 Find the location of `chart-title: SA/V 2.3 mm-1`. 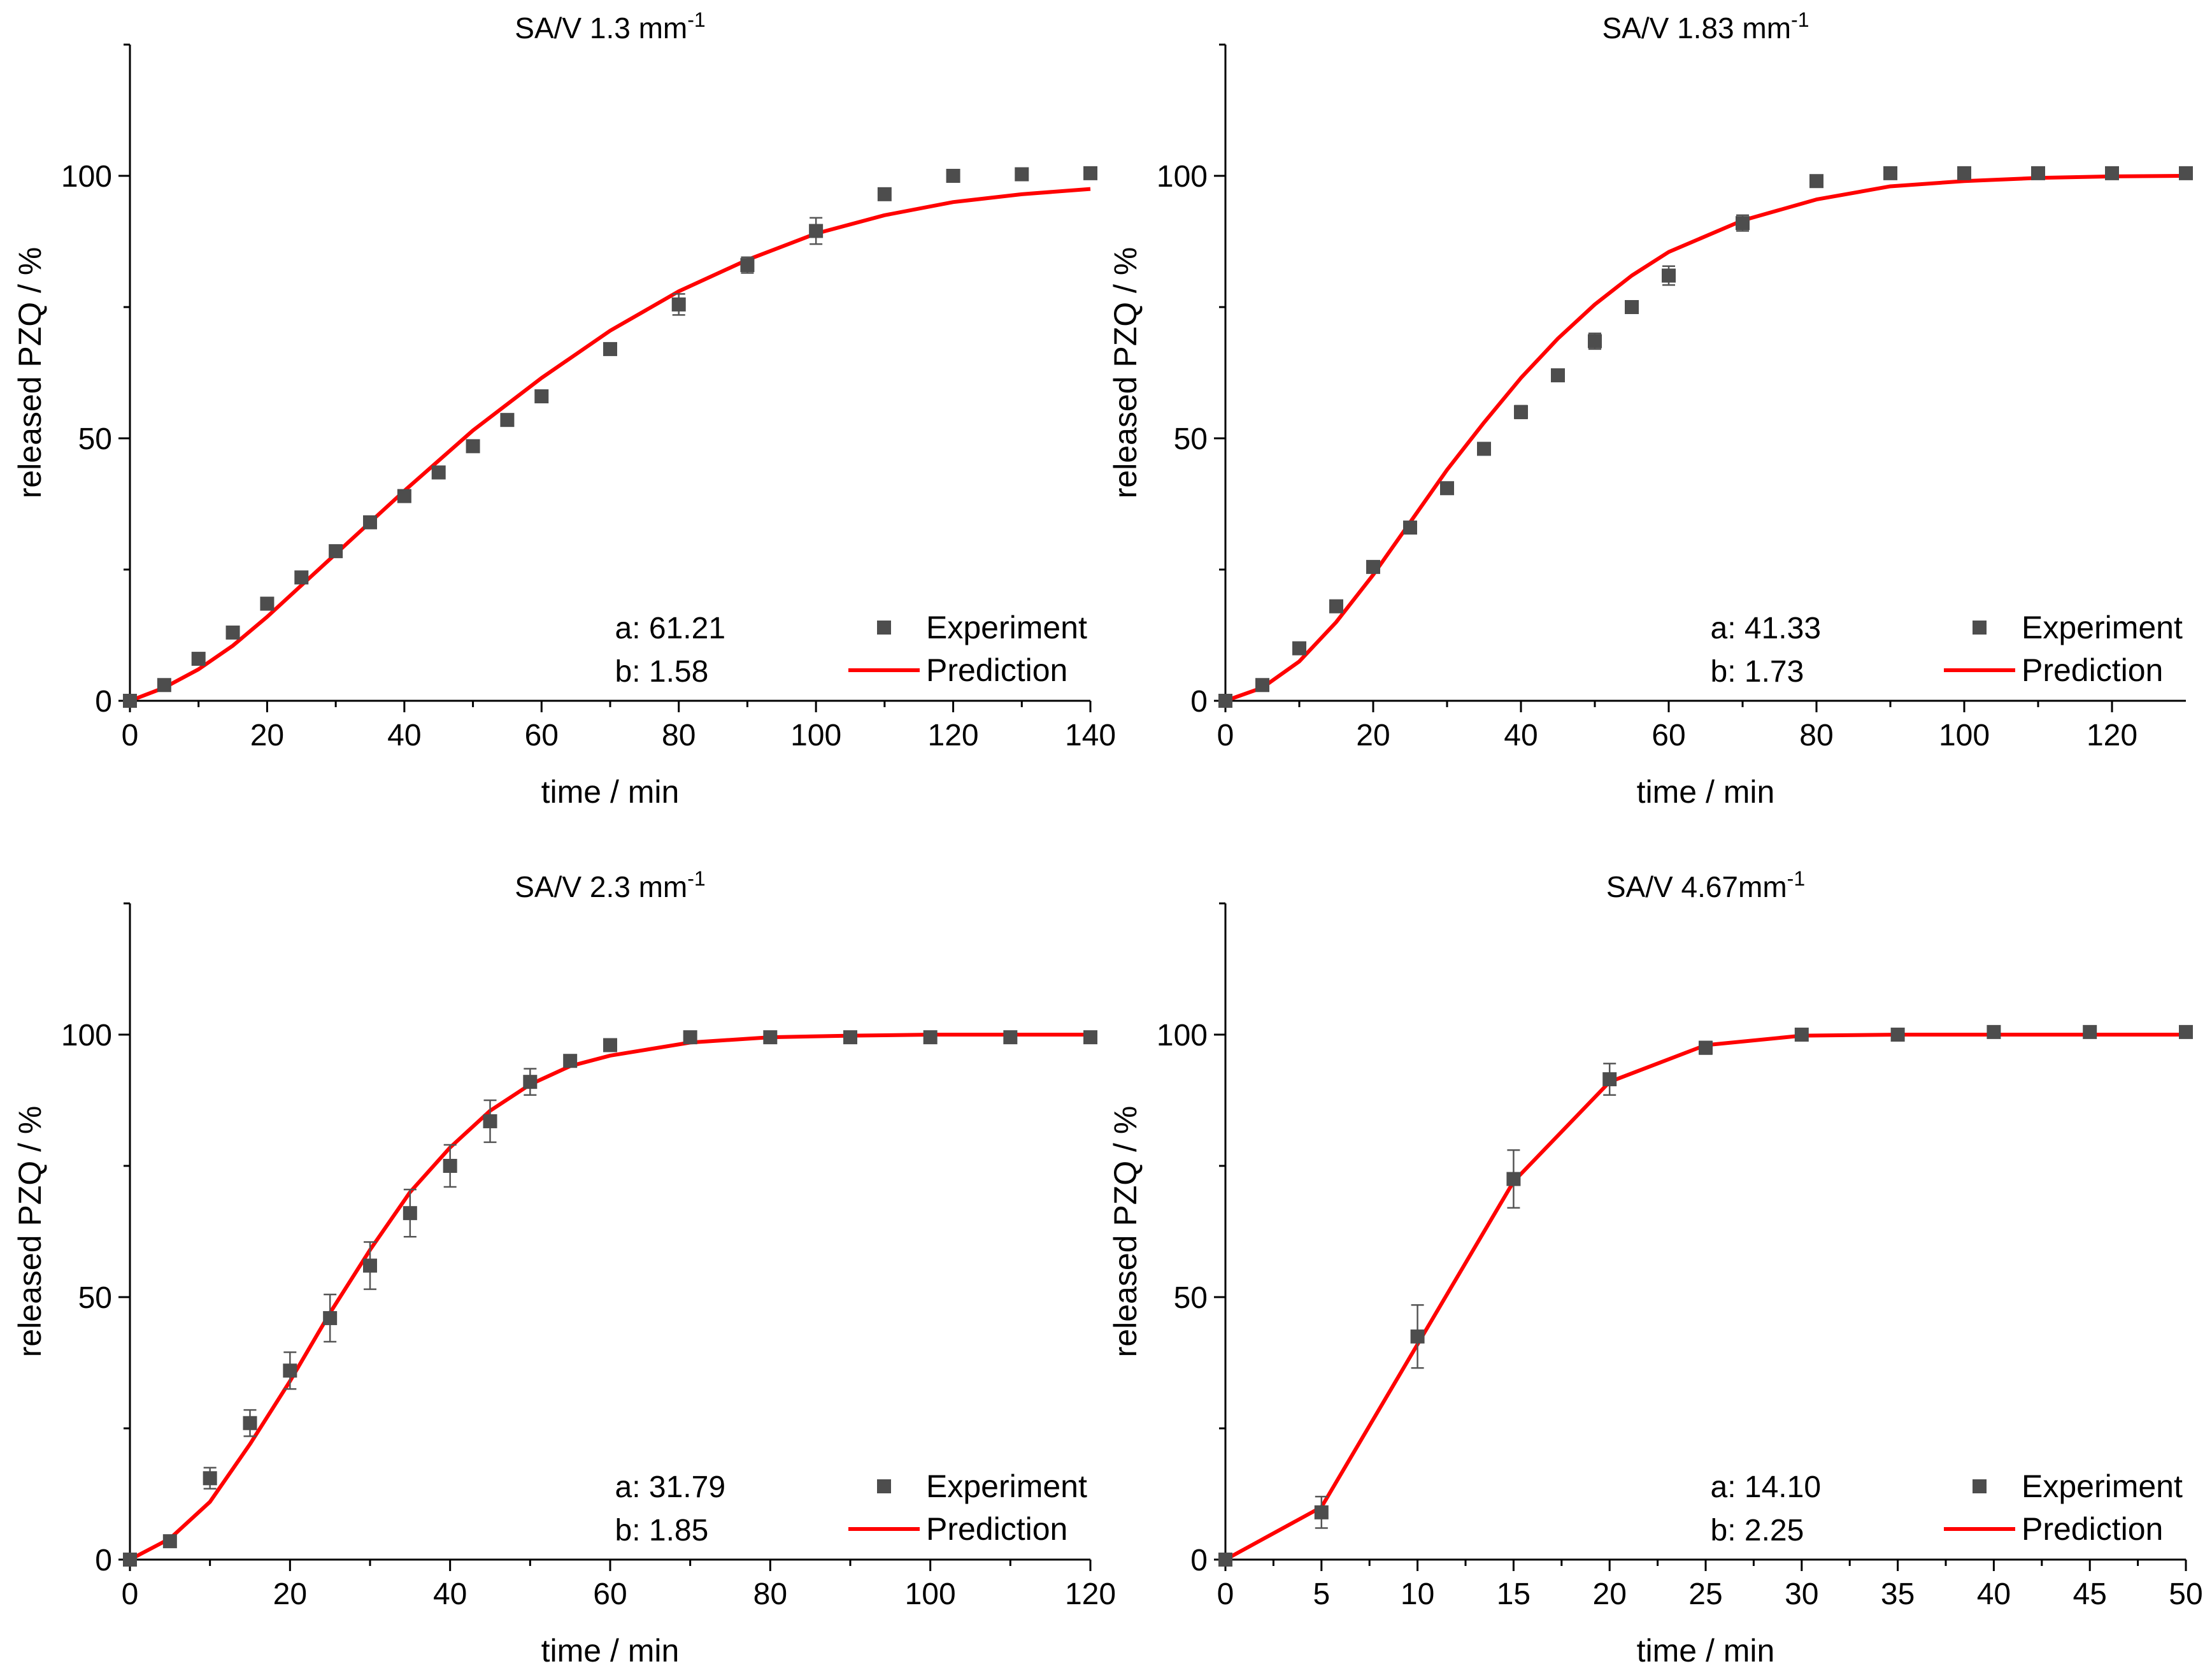

chart-title: SA/V 2.3 mm-1 is located at coordinates (610, 885).